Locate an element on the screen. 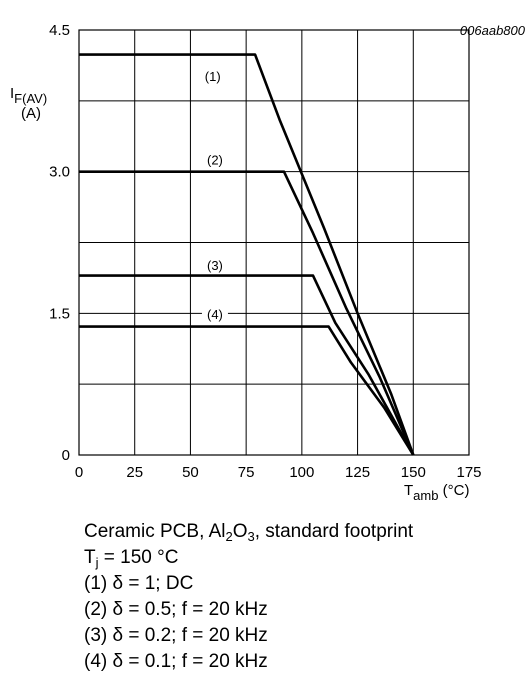  figure-id: 006aab800 is located at coordinates (493, 30).